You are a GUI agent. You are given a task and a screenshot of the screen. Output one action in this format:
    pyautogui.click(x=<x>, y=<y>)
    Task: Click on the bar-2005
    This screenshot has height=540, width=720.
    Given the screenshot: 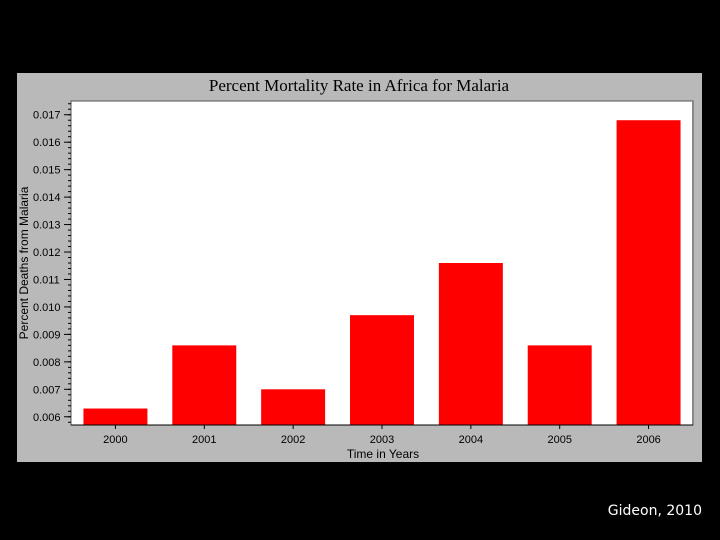 What is the action you would take?
    pyautogui.click(x=559, y=385)
    